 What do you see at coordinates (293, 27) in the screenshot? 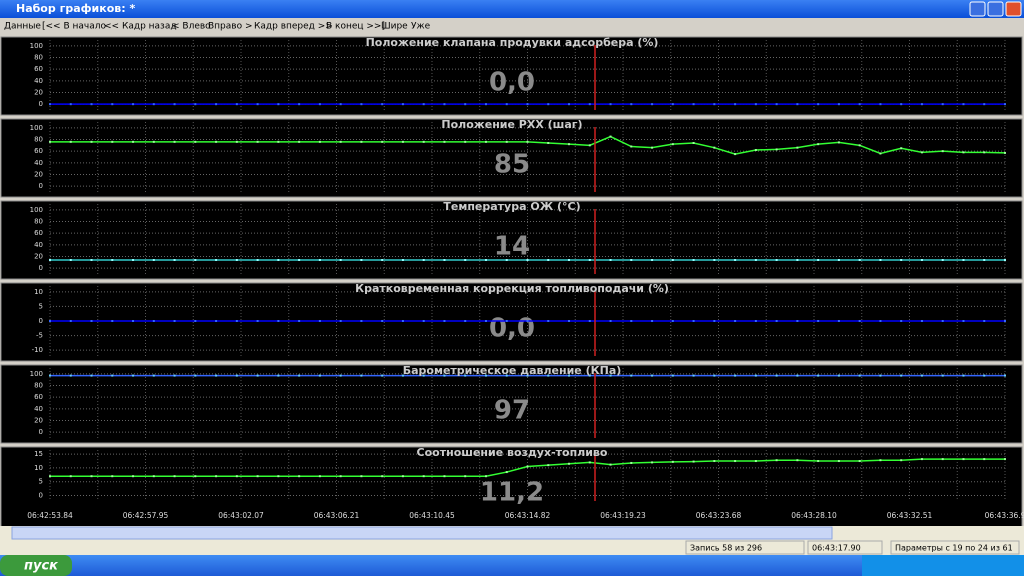
I see `menu-item: Кадр вперед >>` at bounding box center [293, 27].